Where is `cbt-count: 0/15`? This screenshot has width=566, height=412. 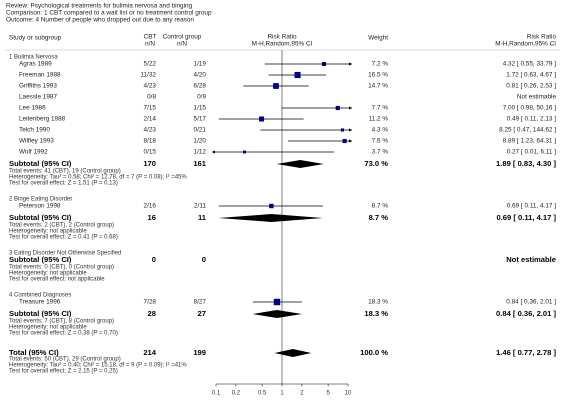
cbt-count: 0/15 is located at coordinates (150, 152).